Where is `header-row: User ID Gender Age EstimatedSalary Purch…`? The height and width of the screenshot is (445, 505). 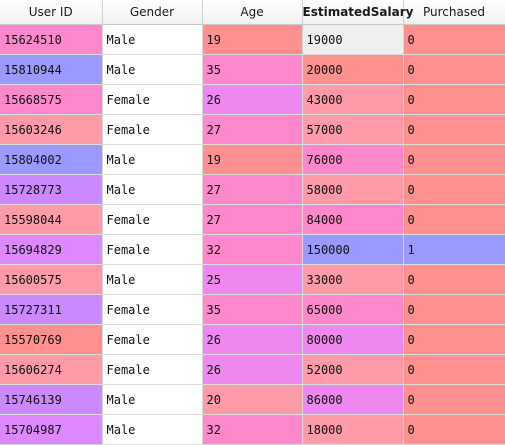 header-row: User ID Gender Age EstimatedSalary Purch… is located at coordinates (252, 12).